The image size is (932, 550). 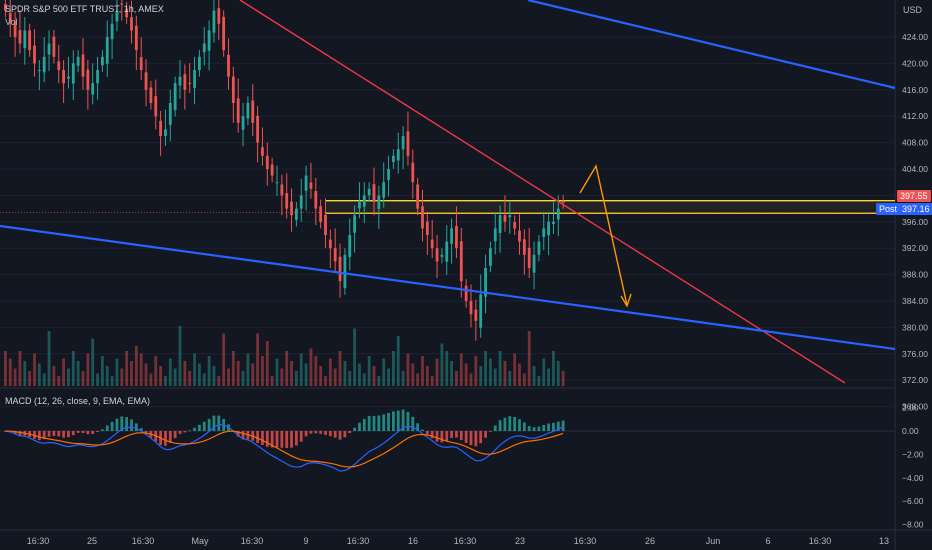 I want to click on price-tick-label: 372.00, so click(x=915, y=380).